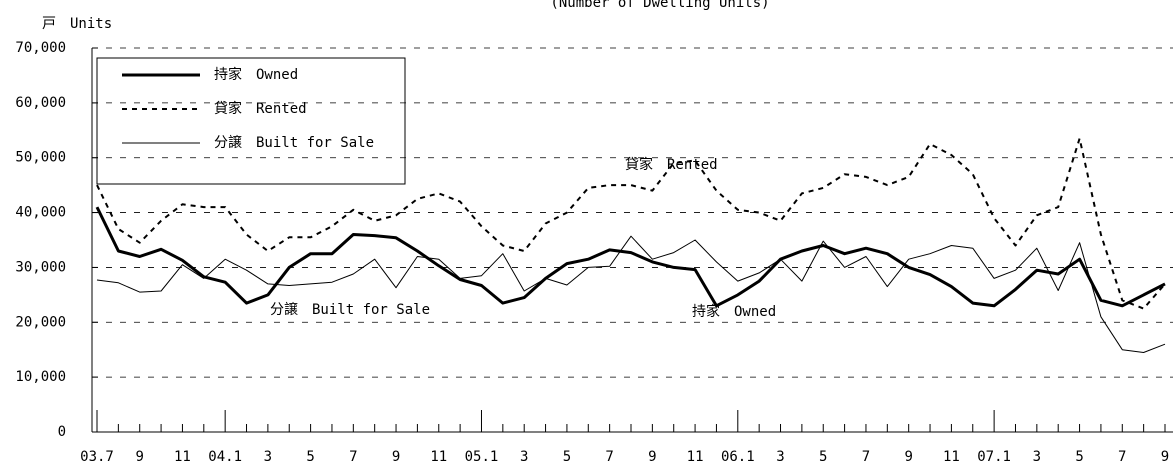 The width and height of the screenshot is (1173, 471). What do you see at coordinates (62, 432) in the screenshot?
I see `y-tick-label: 0` at bounding box center [62, 432].